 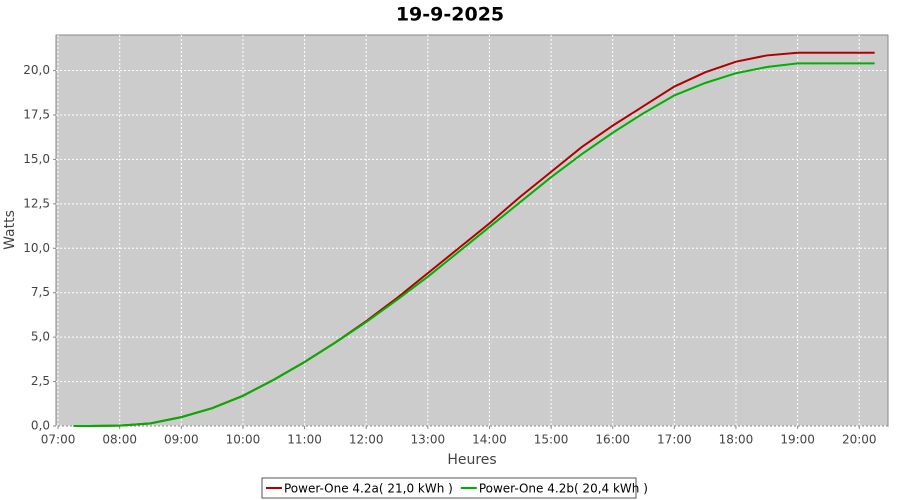 I want to click on x-tick-label: 09:00, so click(x=181, y=440).